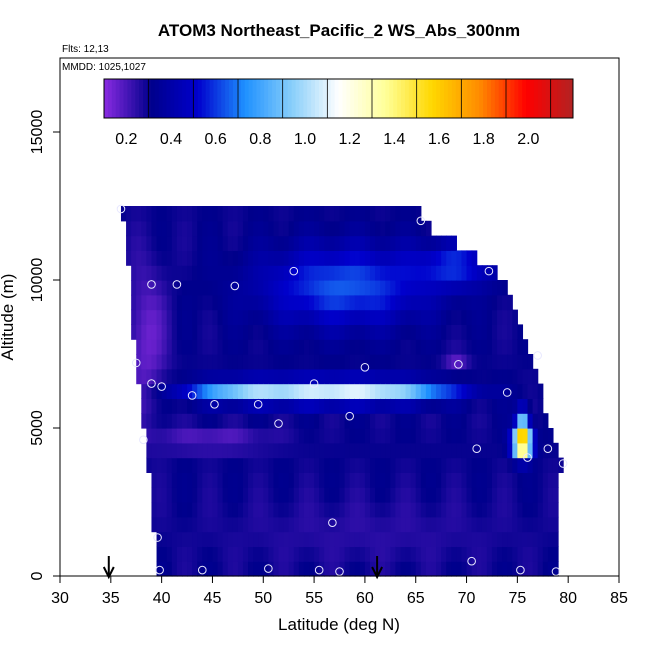 This screenshot has height=650, width=650. Describe the element at coordinates (339, 30) in the screenshot. I see `chart-title: ATOM3 Northeast_Pacific_2 WS_Abs_300nm` at that location.